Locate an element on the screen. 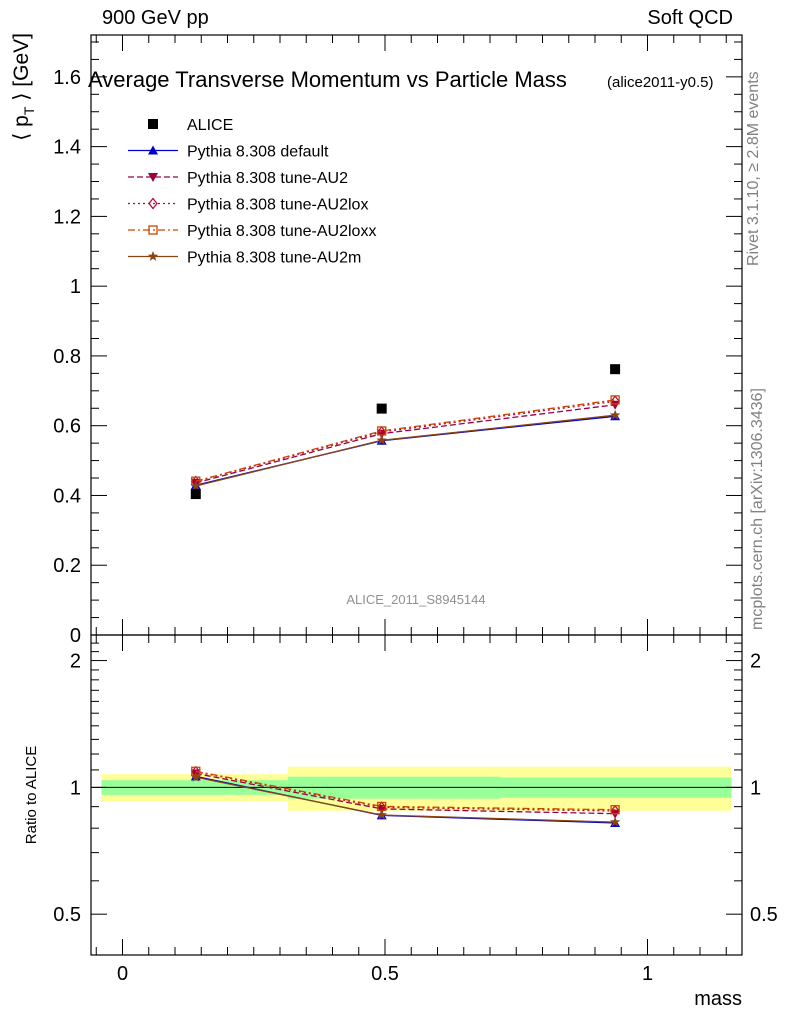  ratio-y-axis-label: Ratio to ALICE is located at coordinates (31, 795).